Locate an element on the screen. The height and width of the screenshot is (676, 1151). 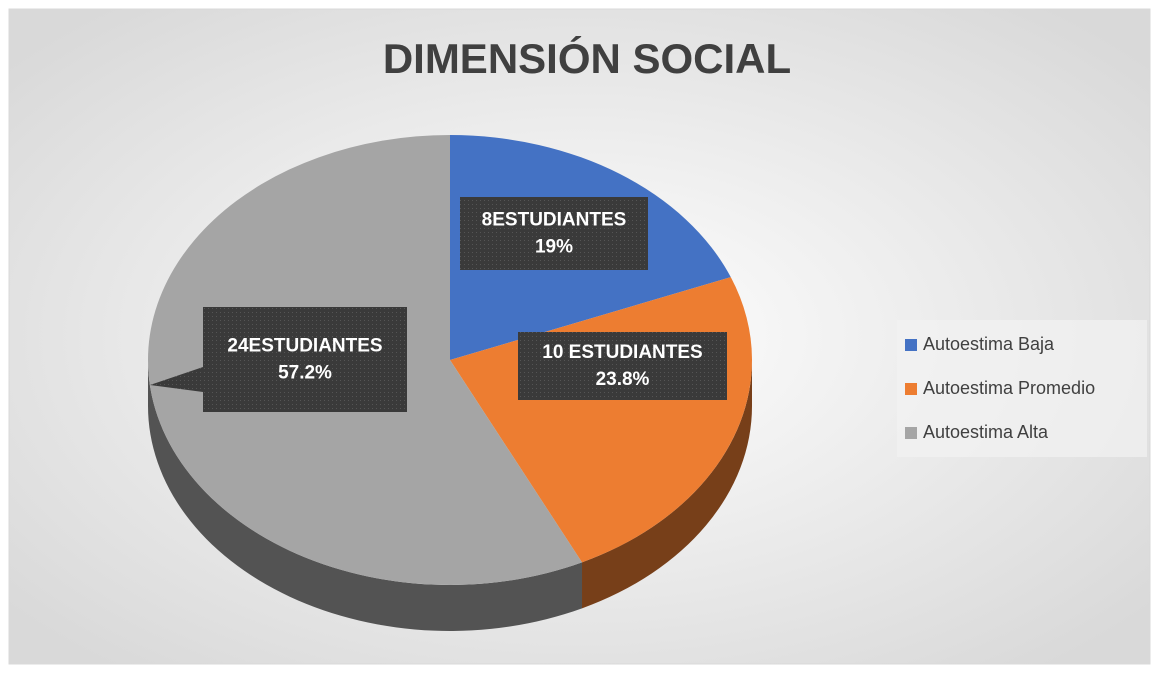
data-label-count: 8ESTUDIANTES is located at coordinates (554, 220).